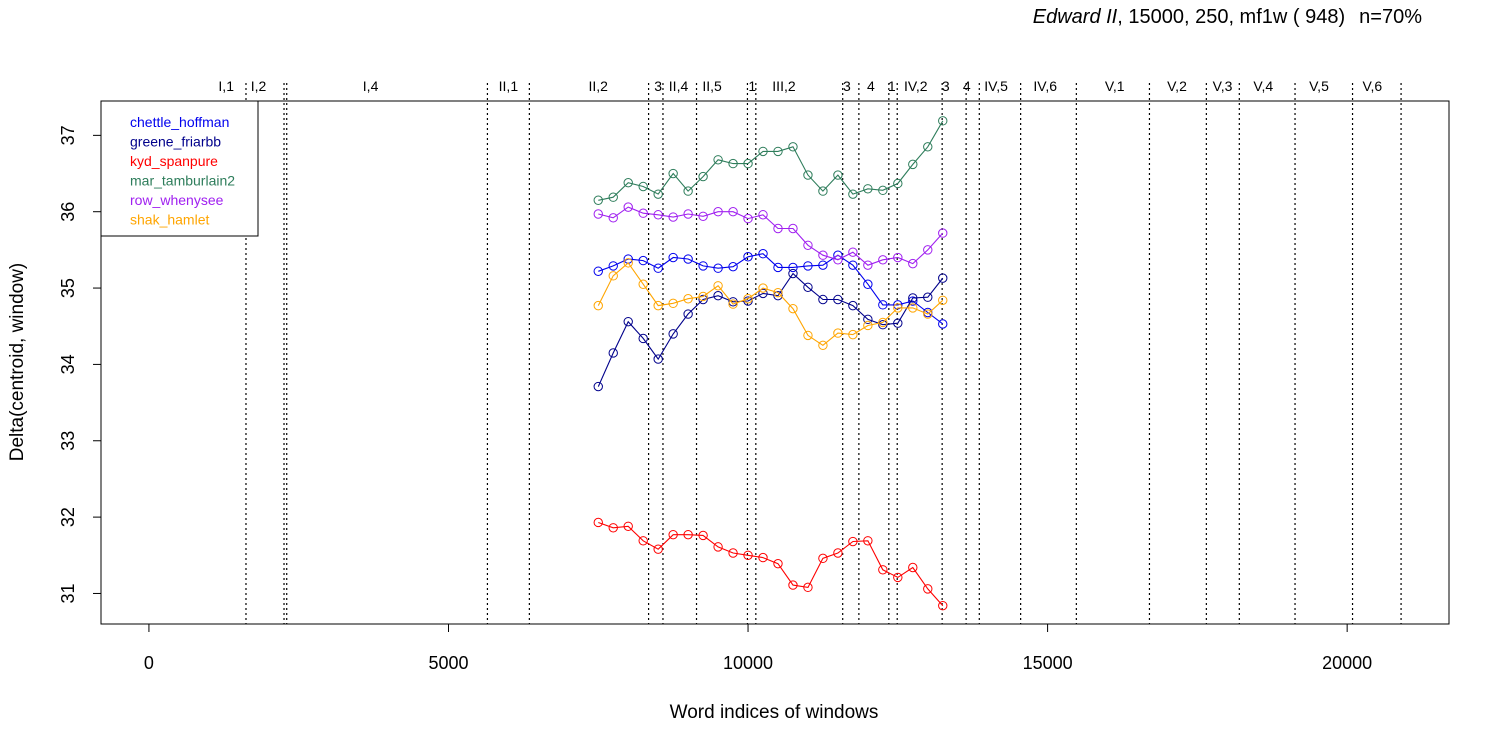 The width and height of the screenshot is (1500, 750). I want to click on series-line-shak_hamlet, so click(770, 304).